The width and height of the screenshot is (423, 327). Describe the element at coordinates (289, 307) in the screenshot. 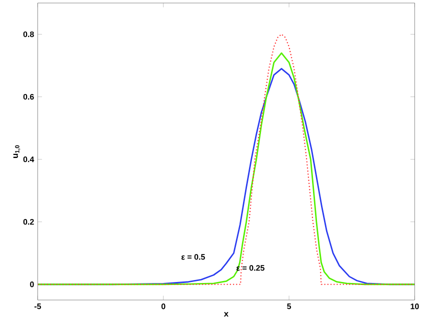

I see `x-tick-label: 5` at that location.